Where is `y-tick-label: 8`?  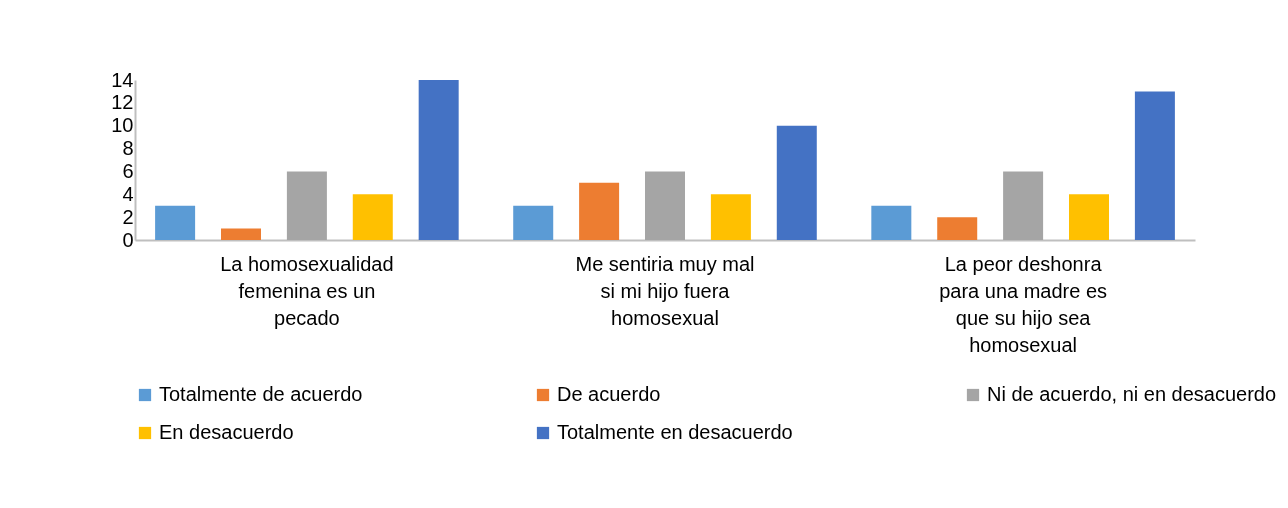 y-tick-label: 8 is located at coordinates (128, 148).